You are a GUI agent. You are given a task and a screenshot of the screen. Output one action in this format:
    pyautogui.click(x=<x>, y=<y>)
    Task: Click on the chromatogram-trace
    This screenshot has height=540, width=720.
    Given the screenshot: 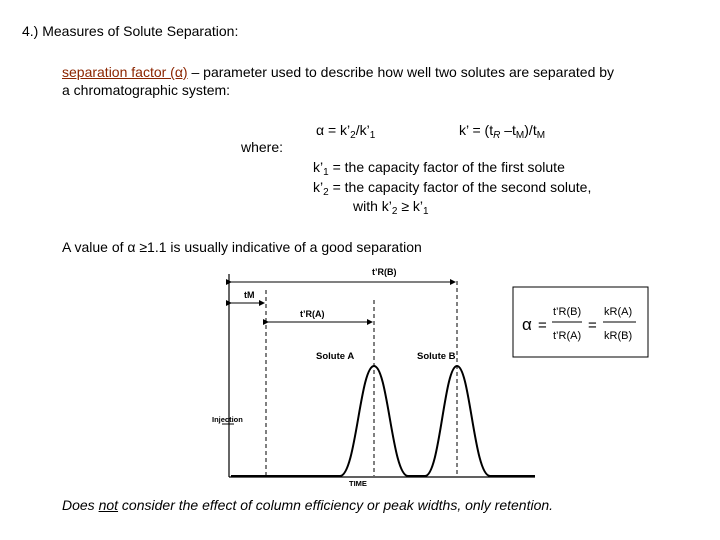 What is the action you would take?
    pyautogui.click(x=383, y=420)
    